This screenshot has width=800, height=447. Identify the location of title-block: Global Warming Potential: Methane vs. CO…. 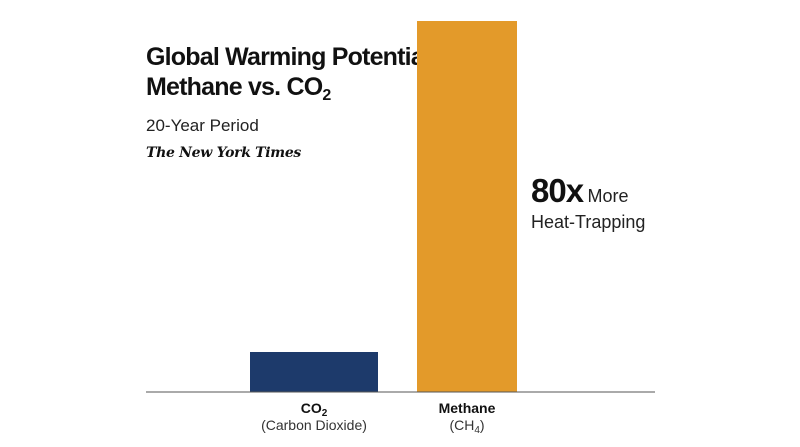
(292, 101).